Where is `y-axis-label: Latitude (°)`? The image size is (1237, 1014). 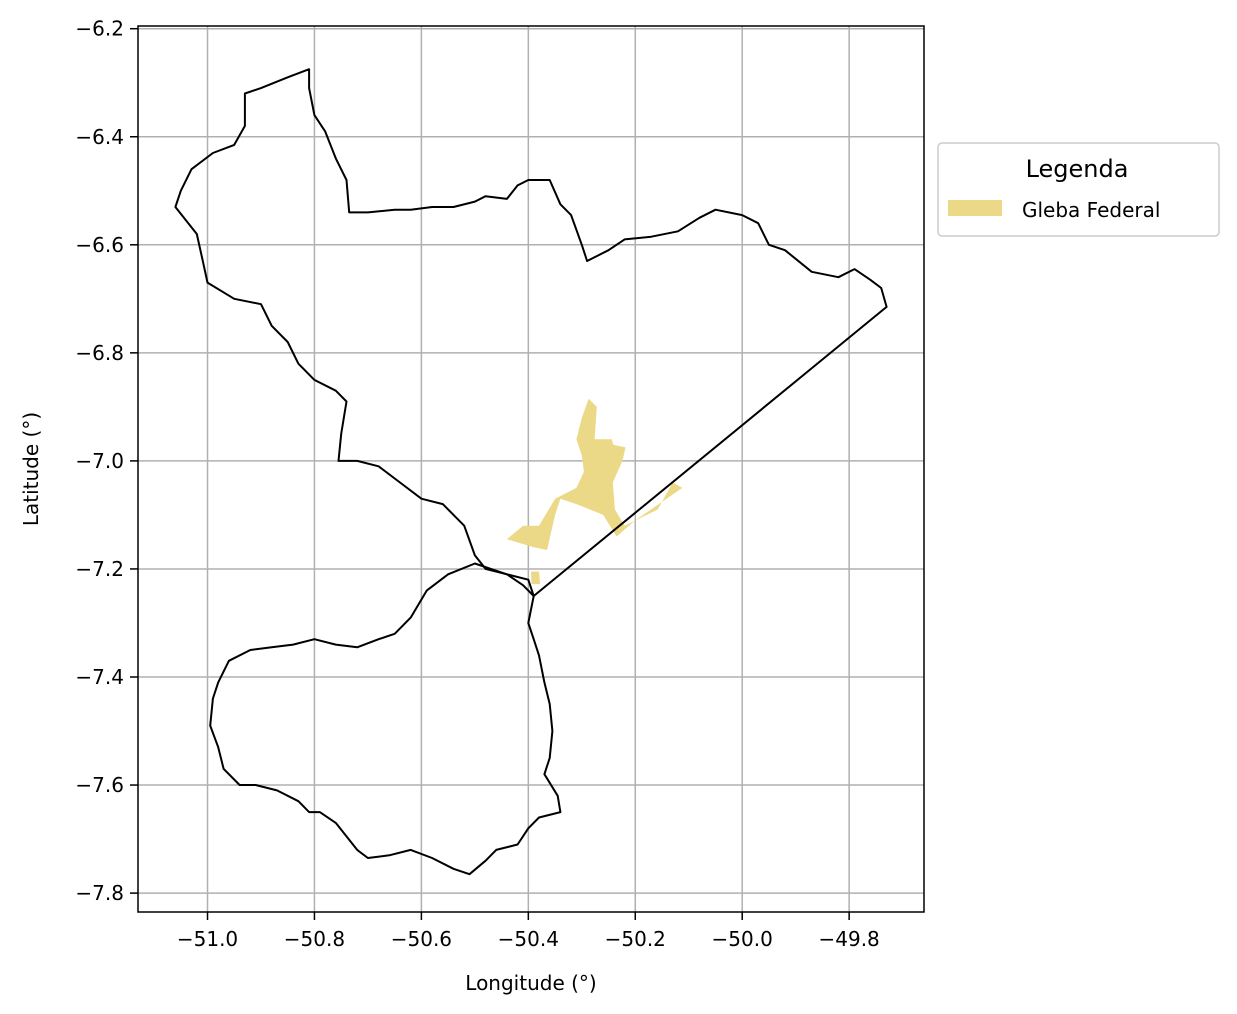 y-axis-label: Latitude (°) is located at coordinates (31, 469).